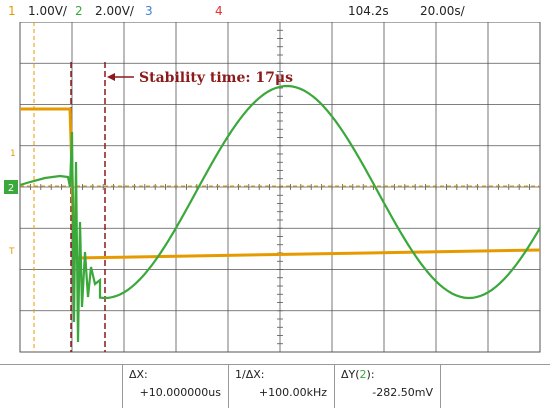 This screenshot has height=408, width=550. I want to click on ch1-number: 1, so click(12, 11).